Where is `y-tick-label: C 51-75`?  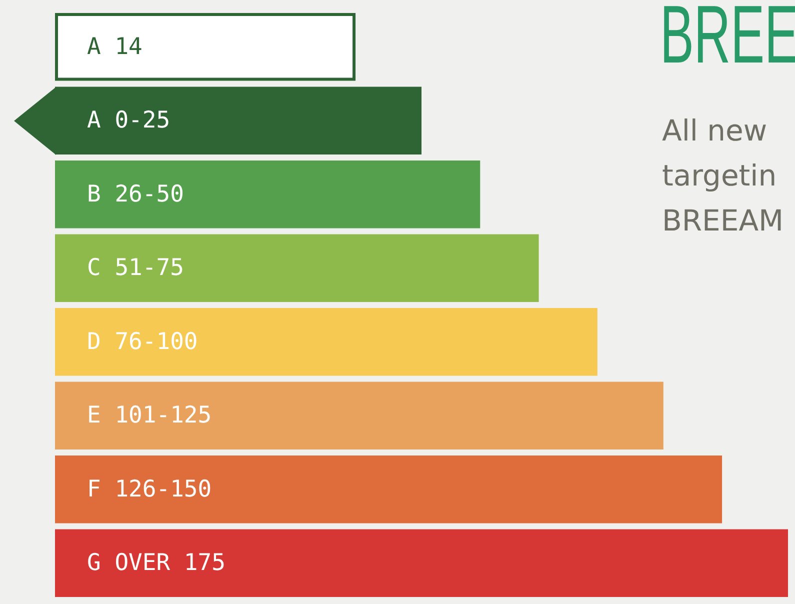
y-tick-label: C 51-75 is located at coordinates (135, 268).